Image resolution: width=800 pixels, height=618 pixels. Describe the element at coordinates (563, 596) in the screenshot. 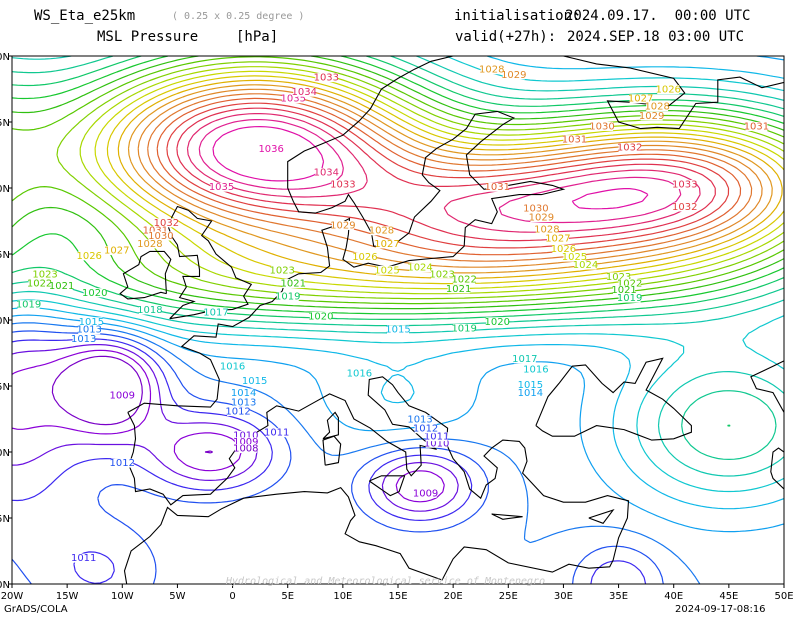

I see `x-tick-label: 30E` at that location.